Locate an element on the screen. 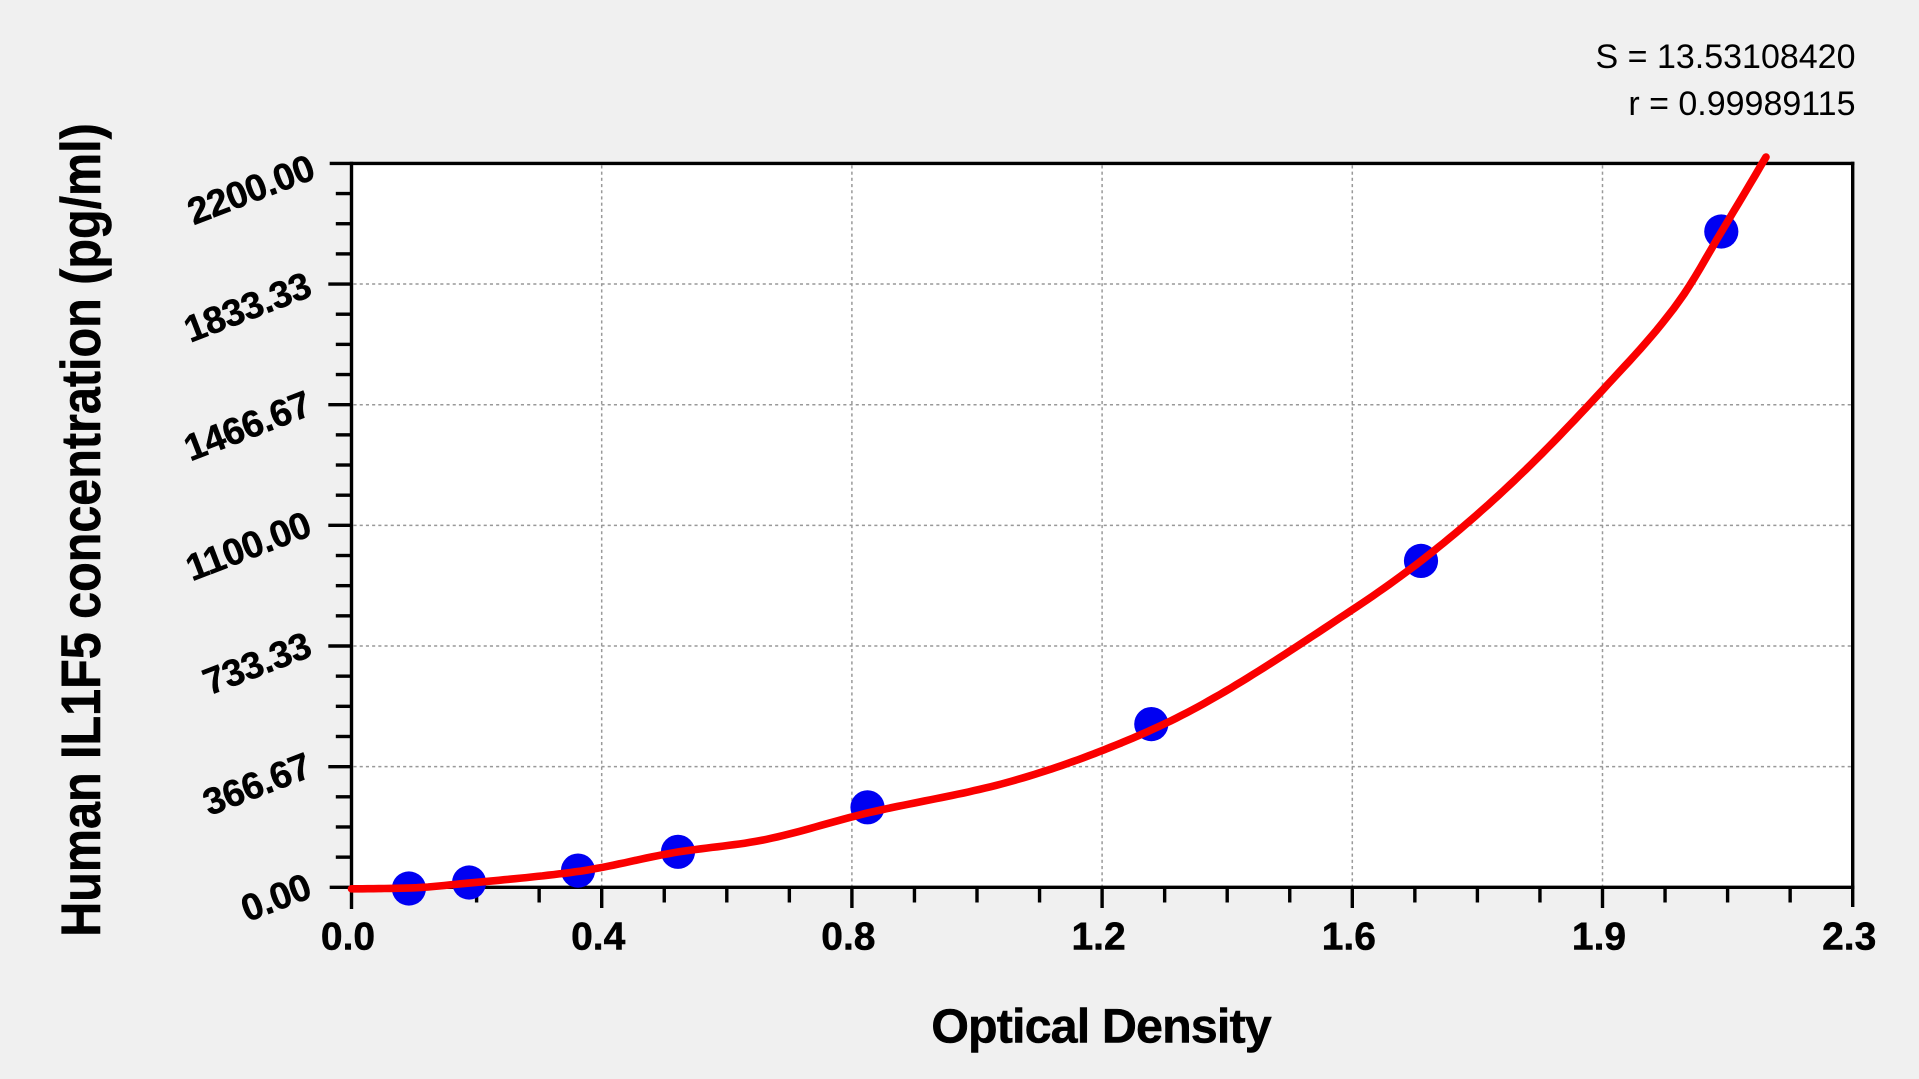 The height and width of the screenshot is (1079, 1919). svg-text: 2.3 is located at coordinates (1849, 937).